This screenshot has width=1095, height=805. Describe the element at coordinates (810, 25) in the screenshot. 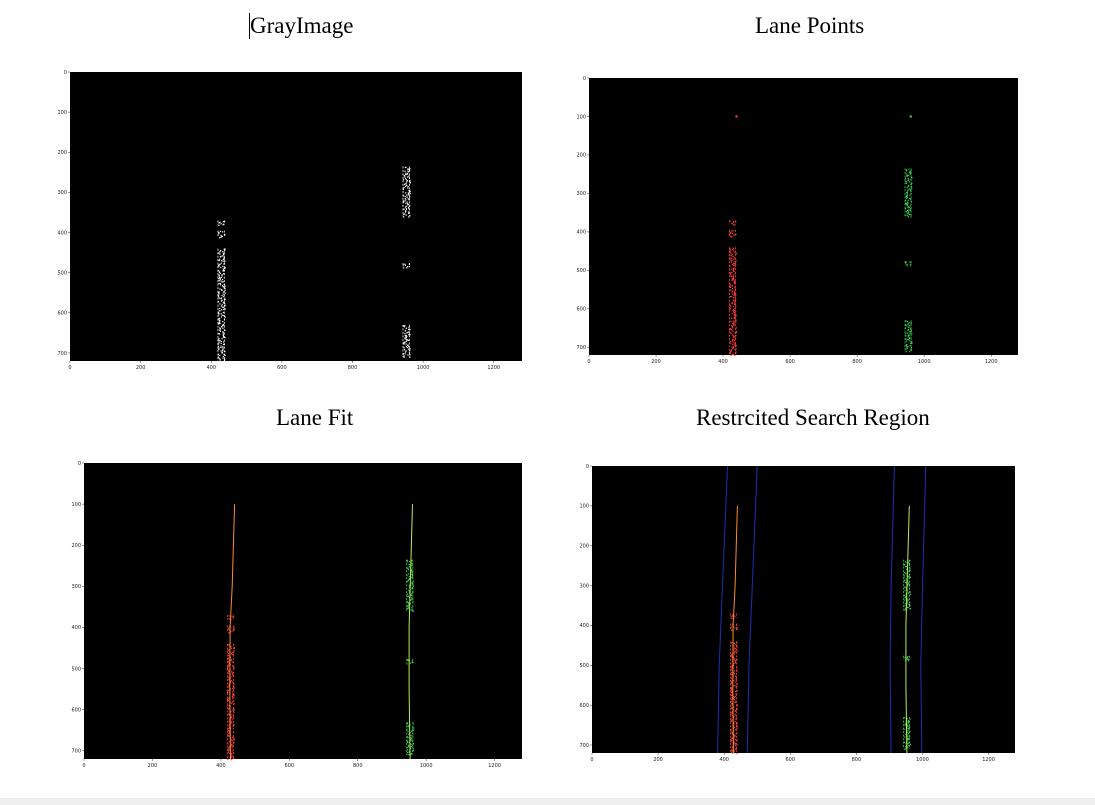

I see `panel-title-lane-points: Lane Points` at that location.